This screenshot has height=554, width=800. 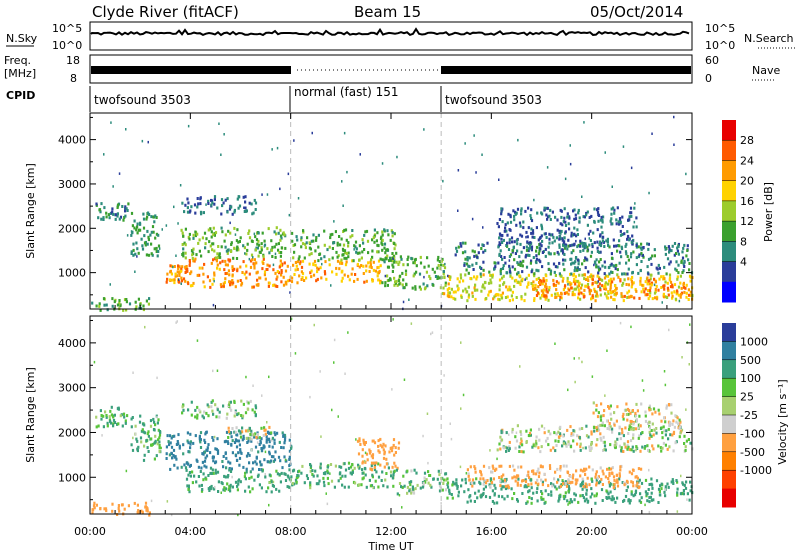 I want to click on noise-right-label: N.Search, so click(x=769, y=38).